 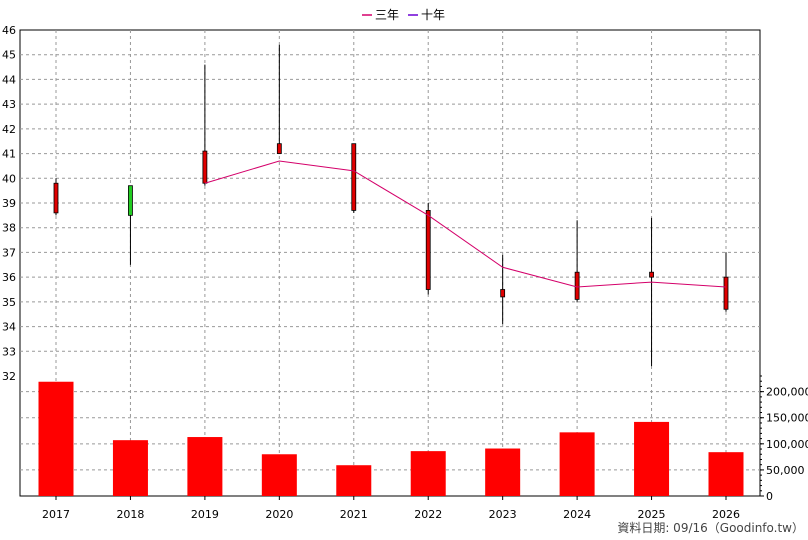 I want to click on price-tick-label: 35, so click(x=9, y=302).